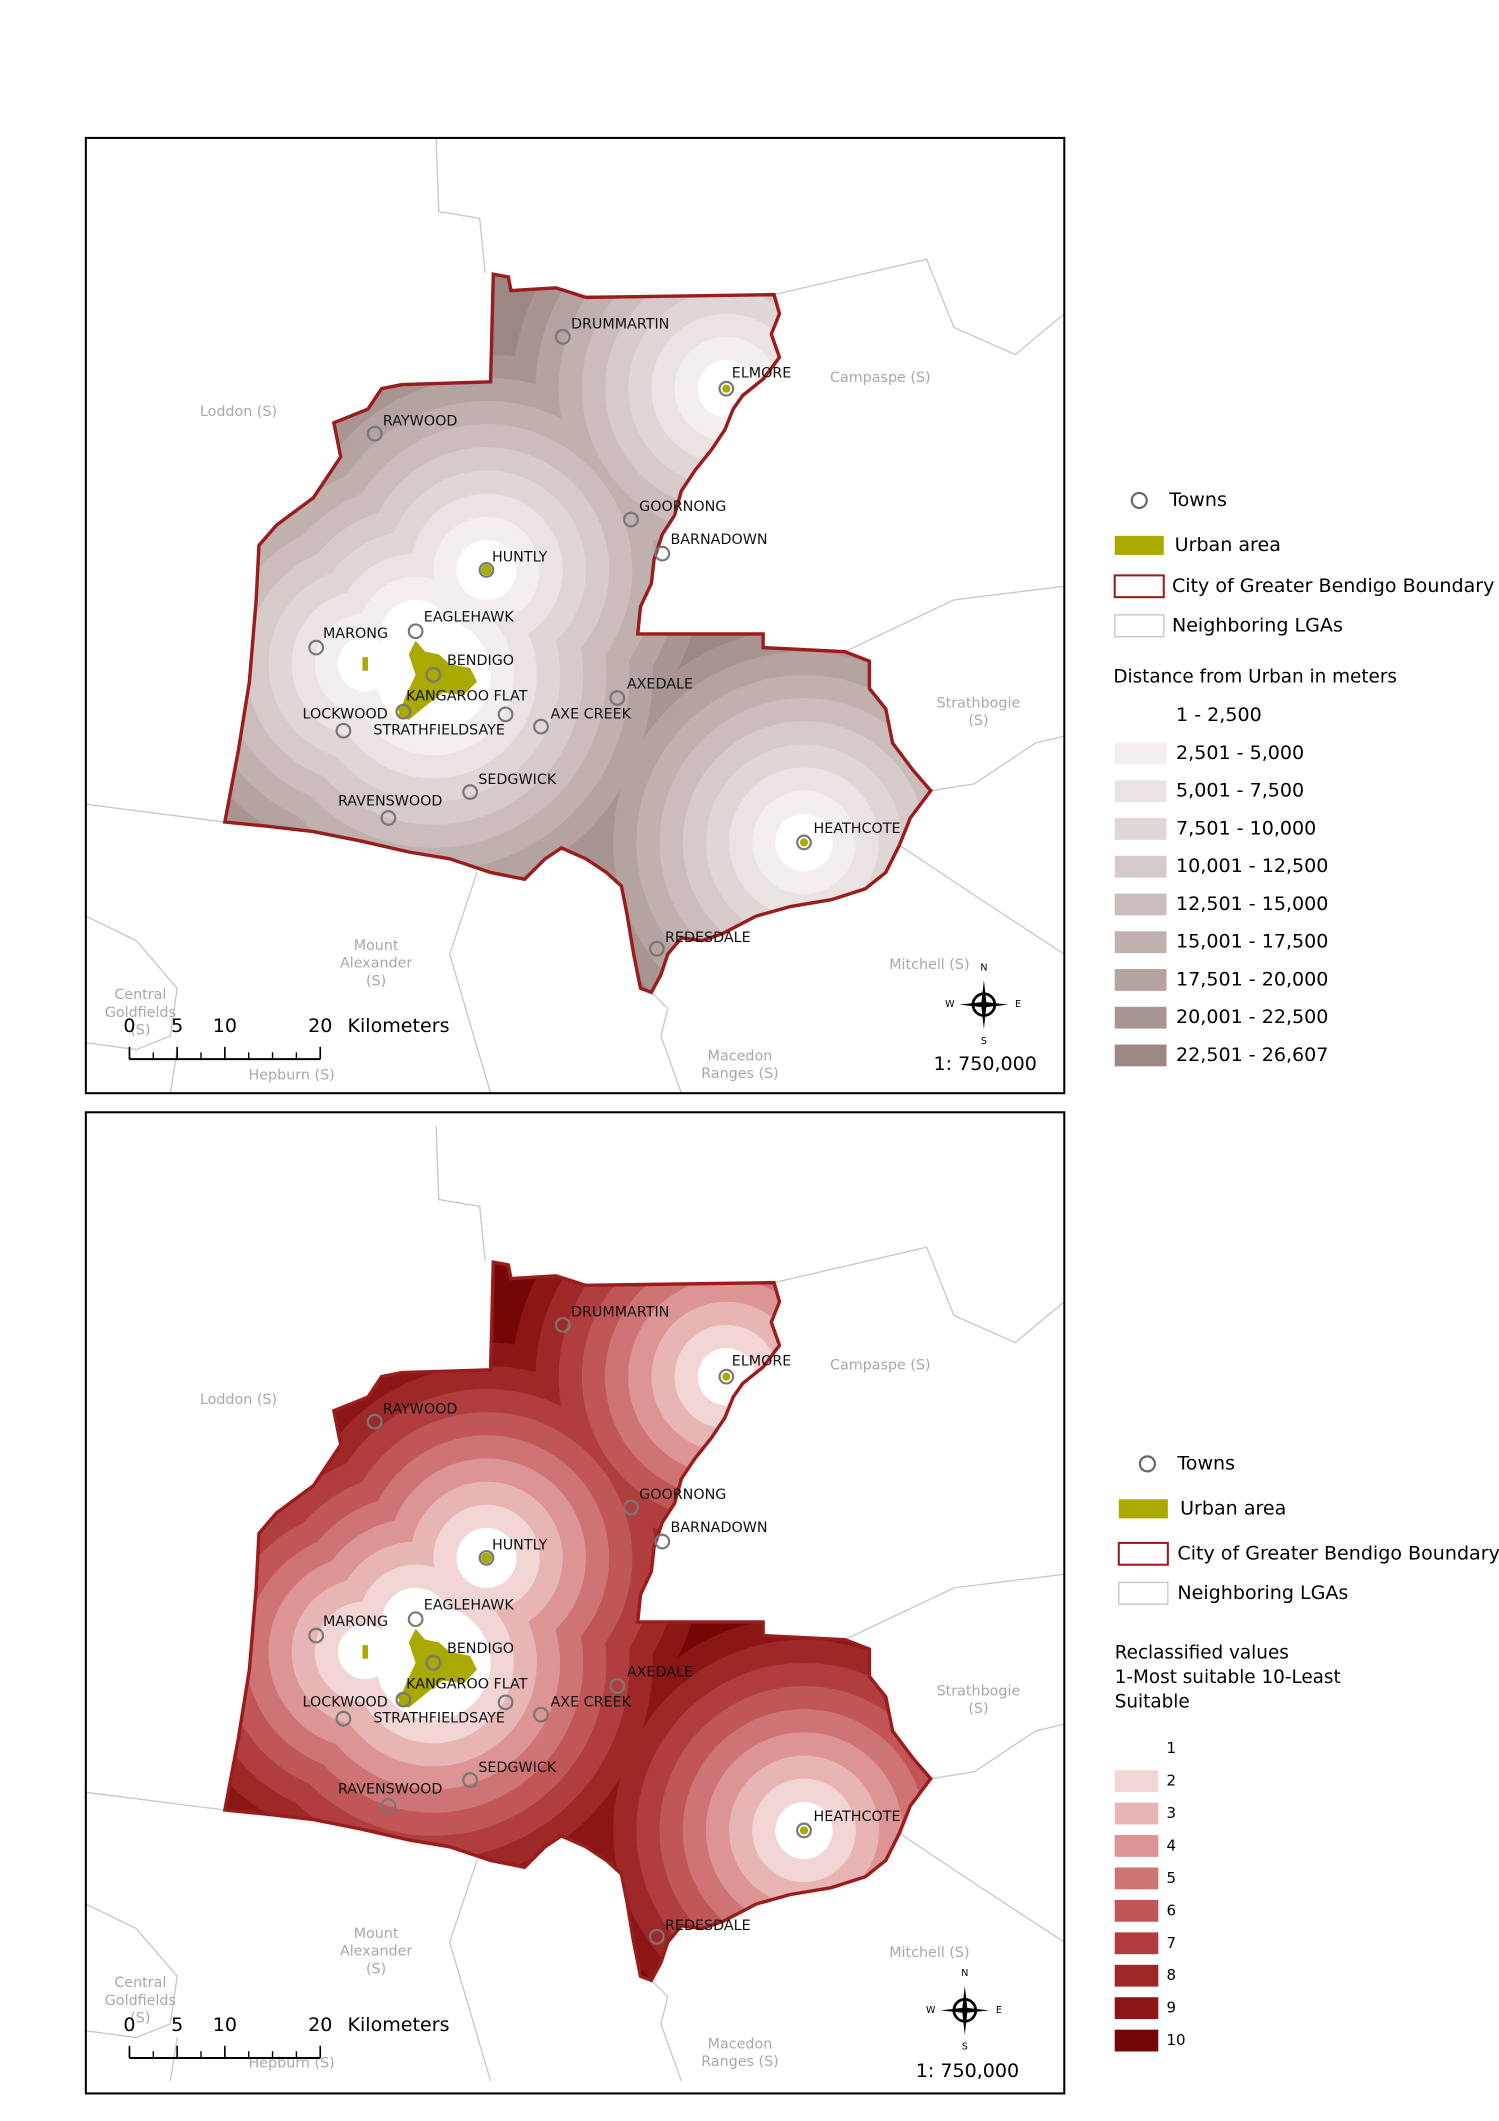 Image resolution: width=1499 pixels, height=2121 pixels. Describe the element at coordinates (1246, 828) in the screenshot. I see `legend-class-label: 7,501 - 10,000` at that location.